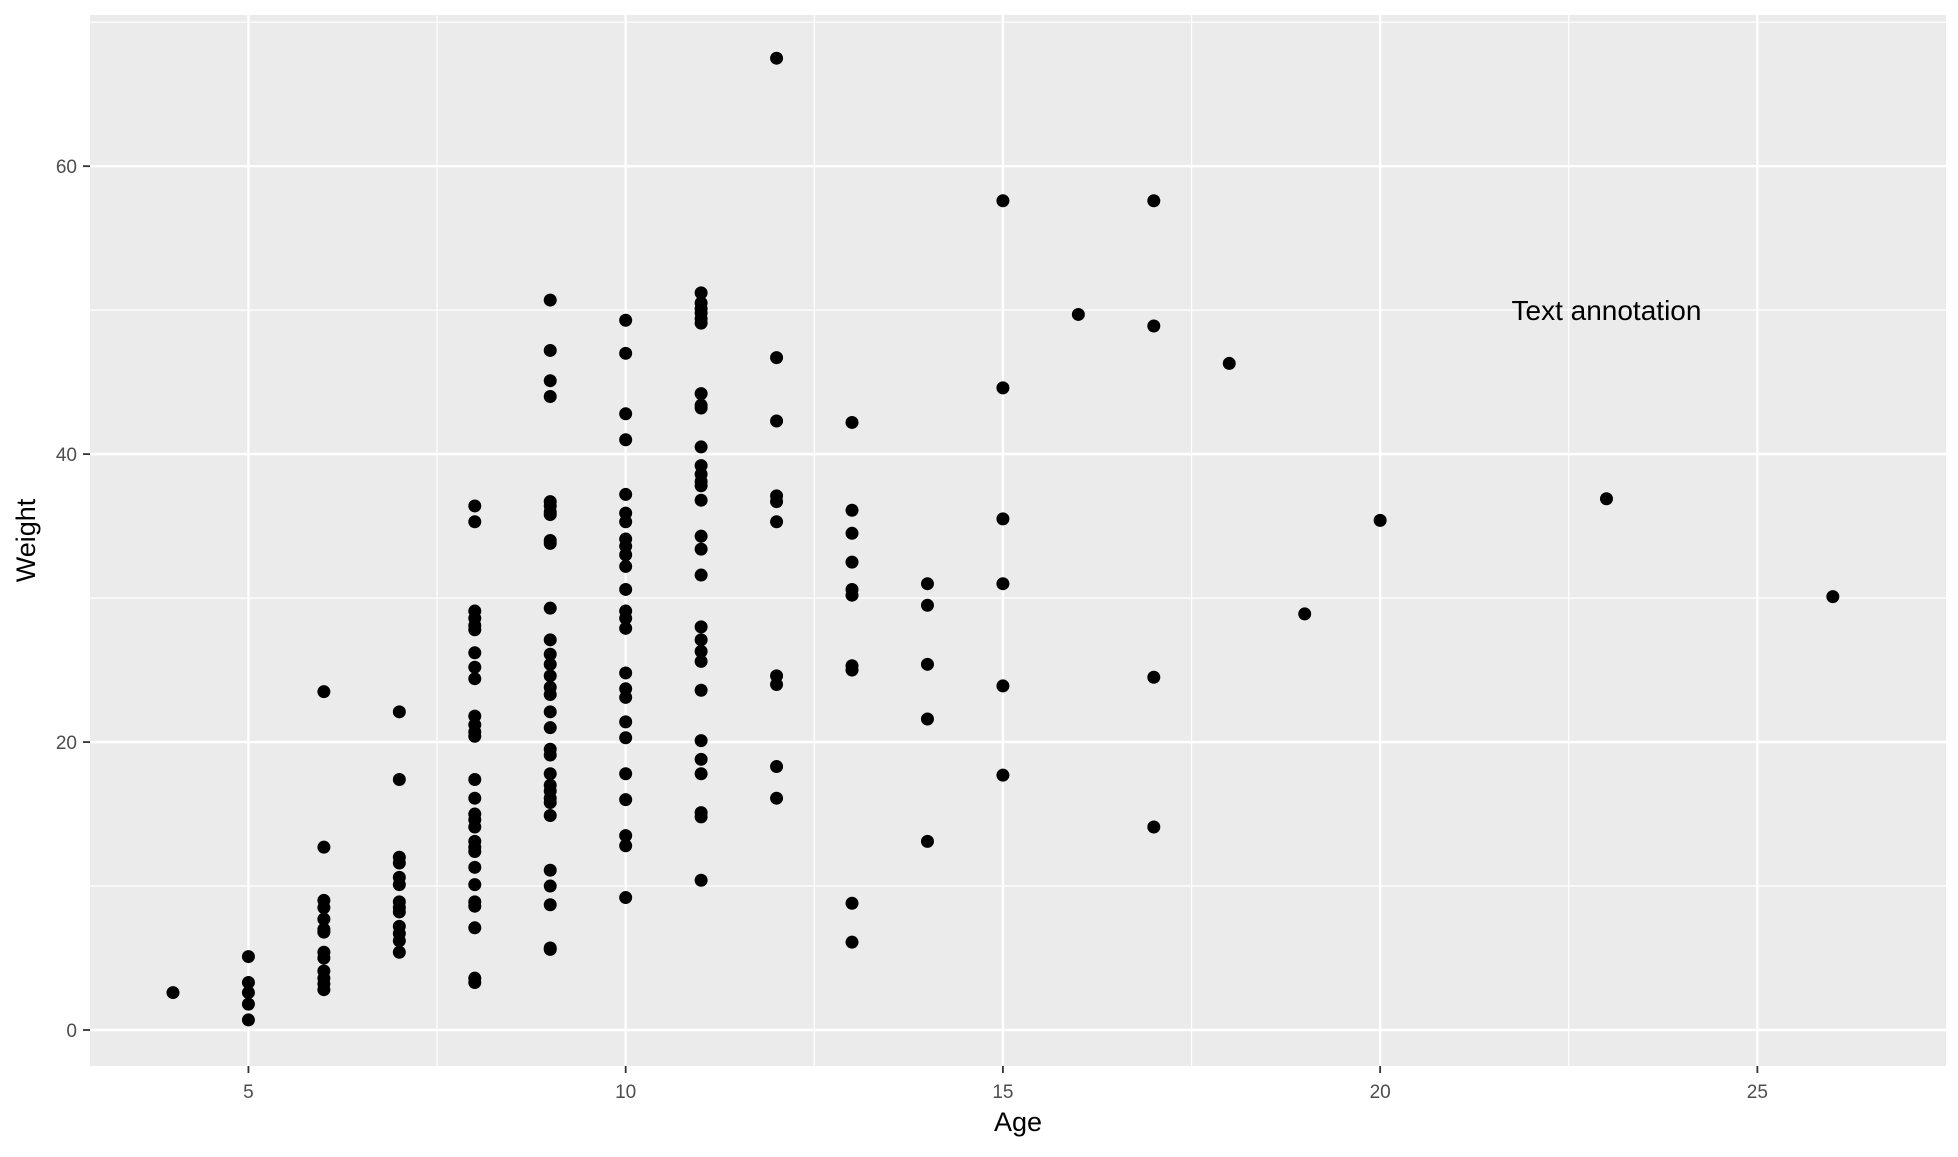 This screenshot has height=1157, width=1958. Describe the element at coordinates (1002, 1092) in the screenshot. I see `x-tick-label: 15` at that location.